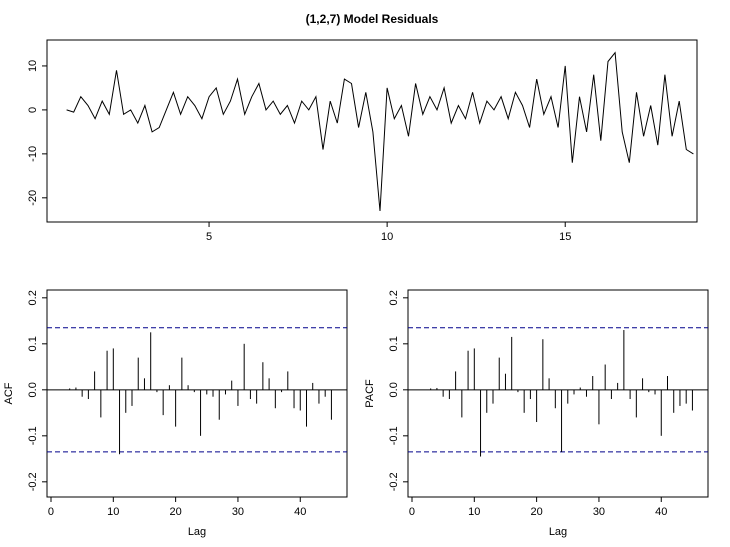  What do you see at coordinates (33, 110) in the screenshot?
I see `y-tick-label: 0` at bounding box center [33, 110].